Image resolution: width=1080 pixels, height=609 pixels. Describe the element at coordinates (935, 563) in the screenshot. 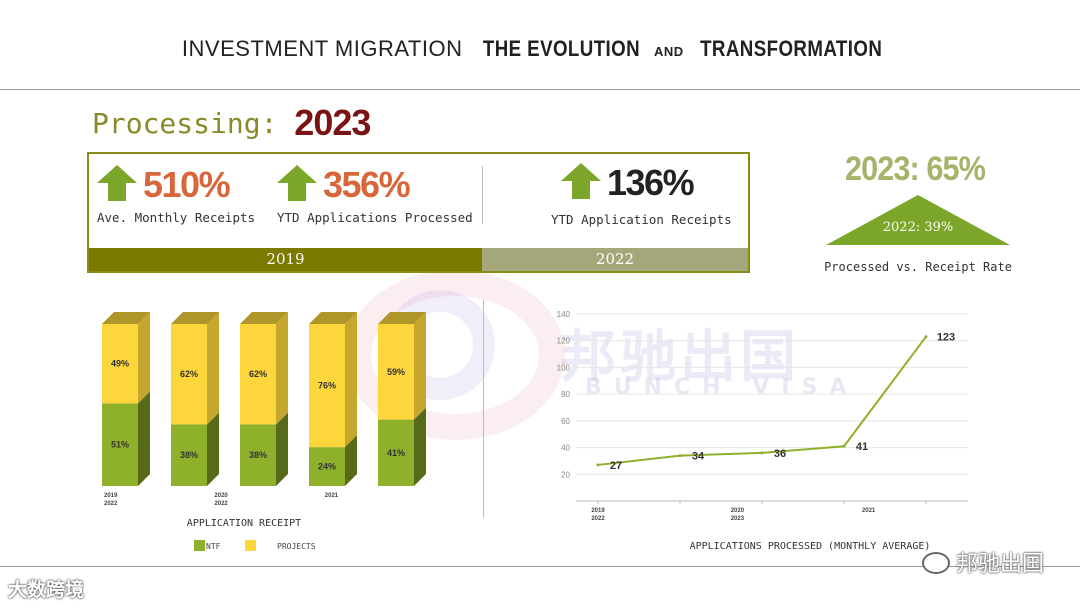

I see `wechat-icon` at that location.